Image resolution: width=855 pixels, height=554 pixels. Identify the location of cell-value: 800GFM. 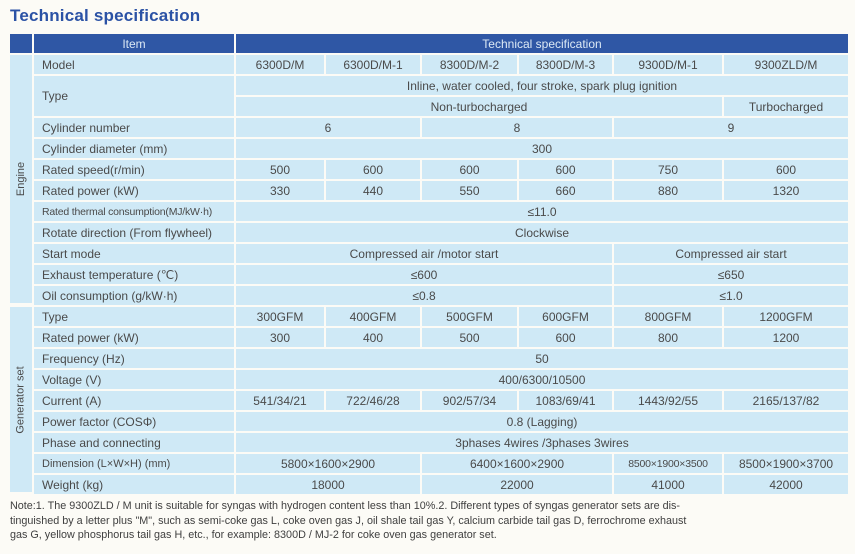
(668, 316).